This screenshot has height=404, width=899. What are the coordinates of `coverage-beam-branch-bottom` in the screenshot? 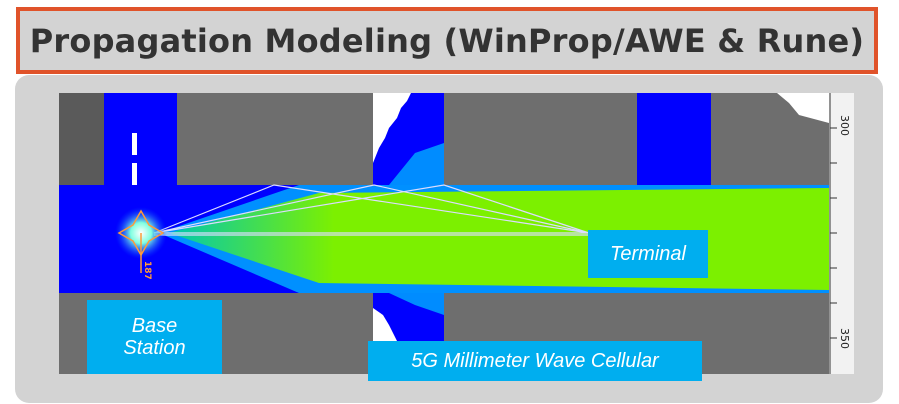 It's located at (416, 304).